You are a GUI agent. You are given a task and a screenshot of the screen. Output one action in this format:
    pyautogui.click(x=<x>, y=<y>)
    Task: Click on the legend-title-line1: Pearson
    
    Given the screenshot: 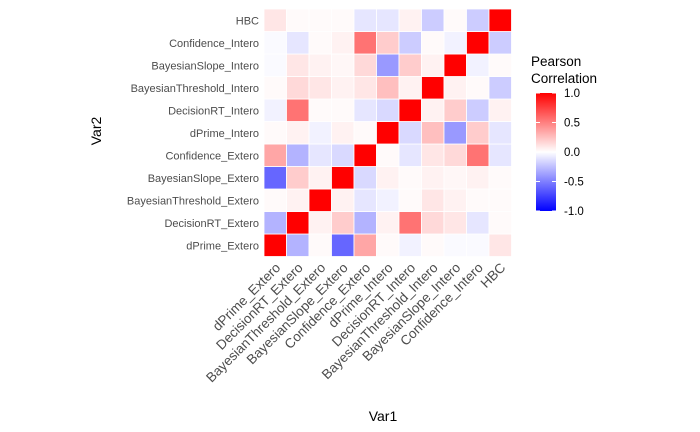 What is the action you would take?
    pyautogui.click(x=556, y=61)
    